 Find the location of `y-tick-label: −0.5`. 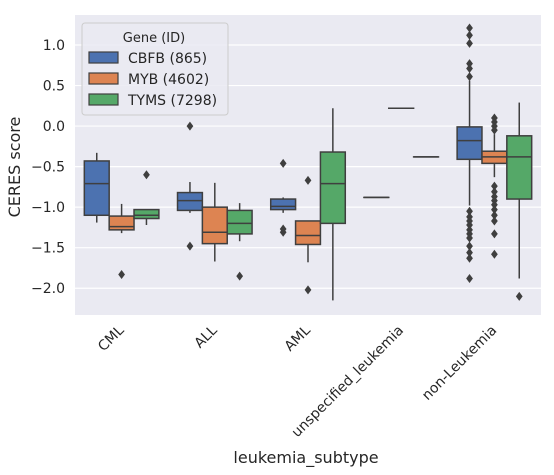

y-tick-label: −0.5 is located at coordinates (48, 168).